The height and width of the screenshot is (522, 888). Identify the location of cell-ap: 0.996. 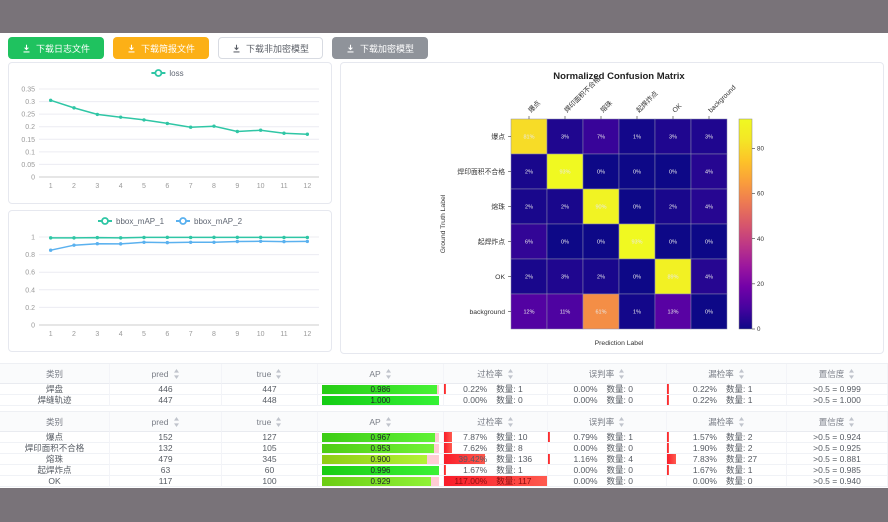
(381, 470).